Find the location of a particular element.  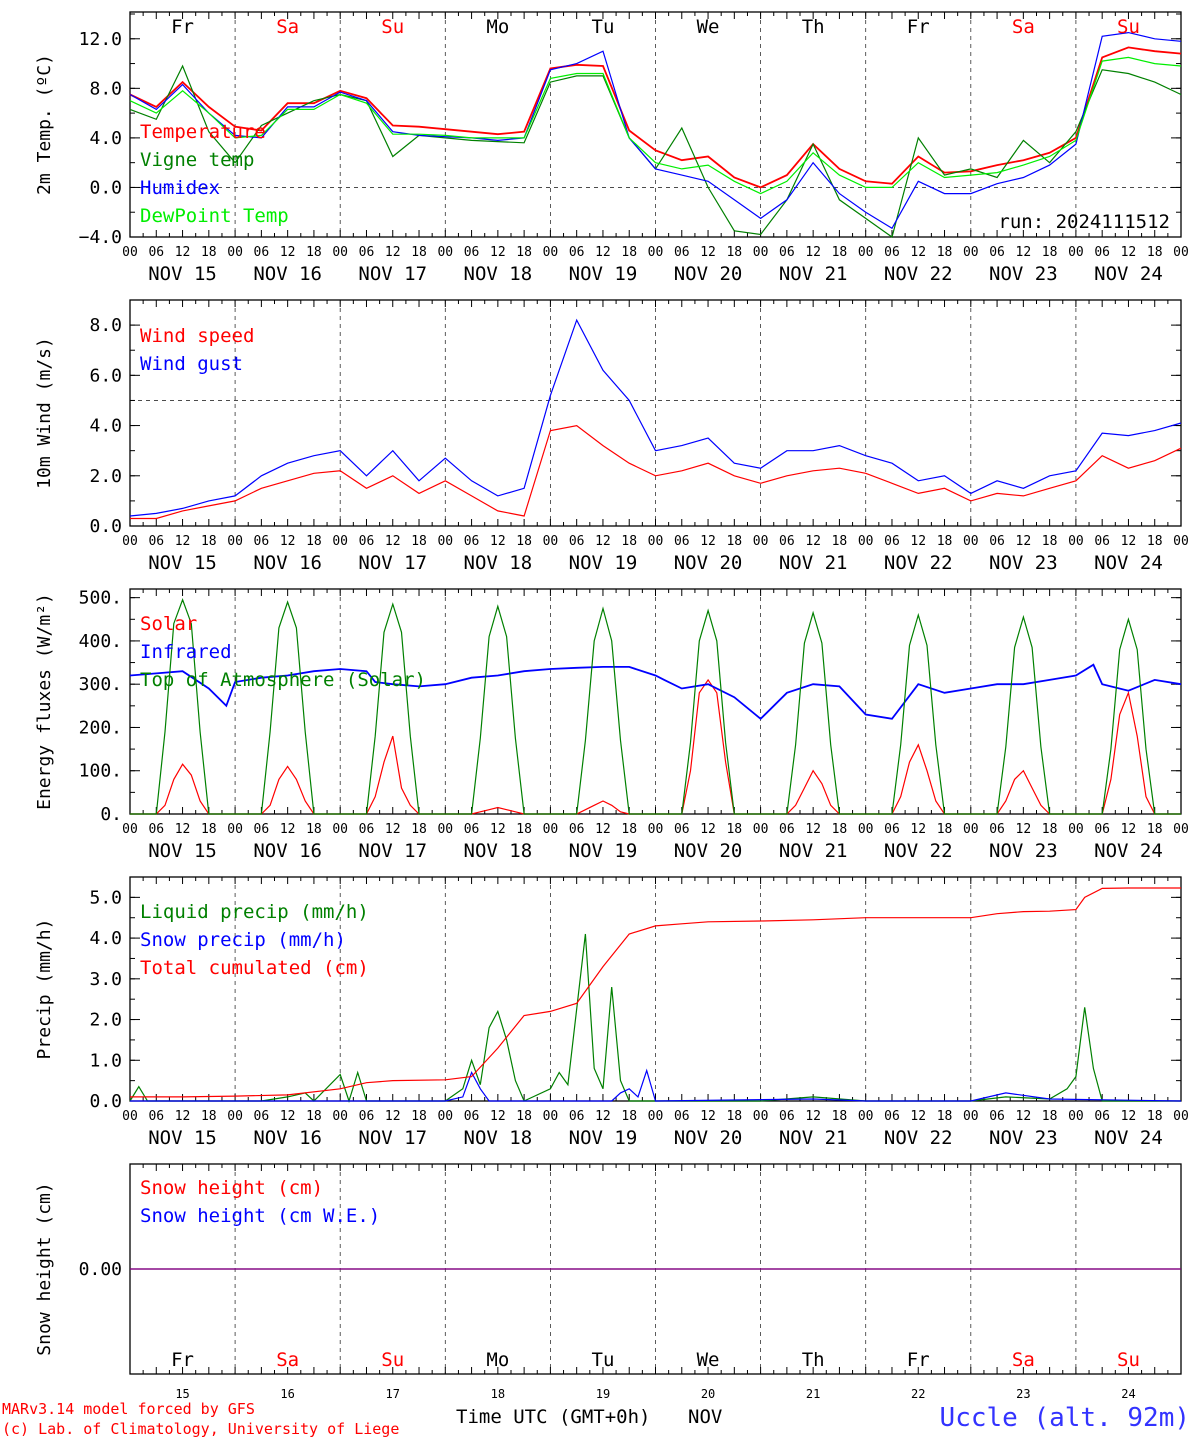

footer-xlabel: Time UTC (GMT+0h) is located at coordinates (553, 1417).